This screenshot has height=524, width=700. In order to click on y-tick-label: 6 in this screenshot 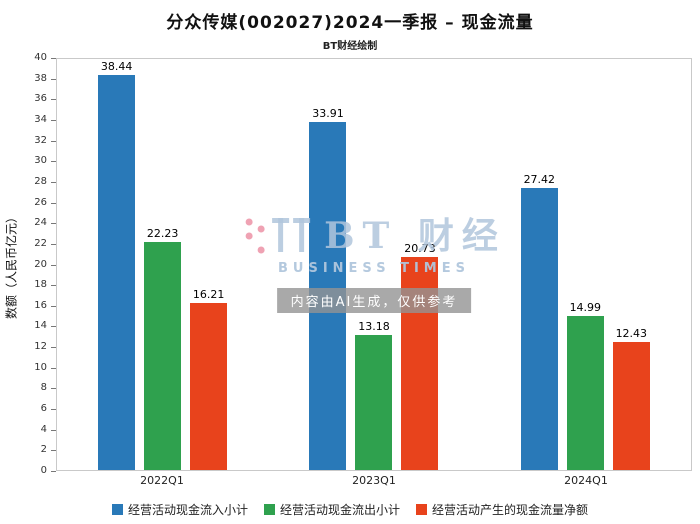, I will do `click(48, 409)`.